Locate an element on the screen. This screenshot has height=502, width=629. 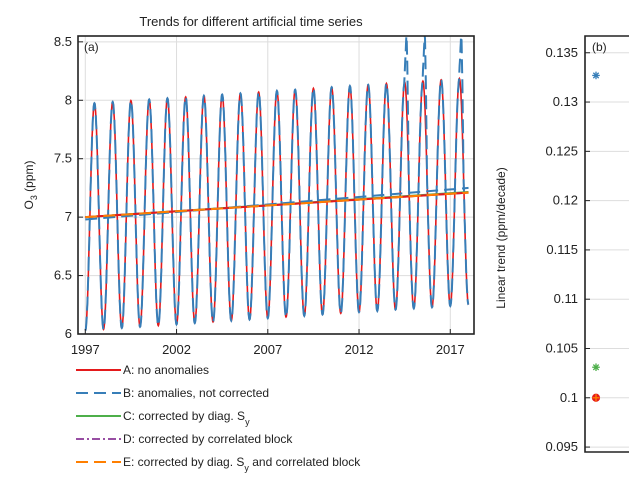
legend-label-b: B: anomalies, not corrected is located at coordinates (196, 393).